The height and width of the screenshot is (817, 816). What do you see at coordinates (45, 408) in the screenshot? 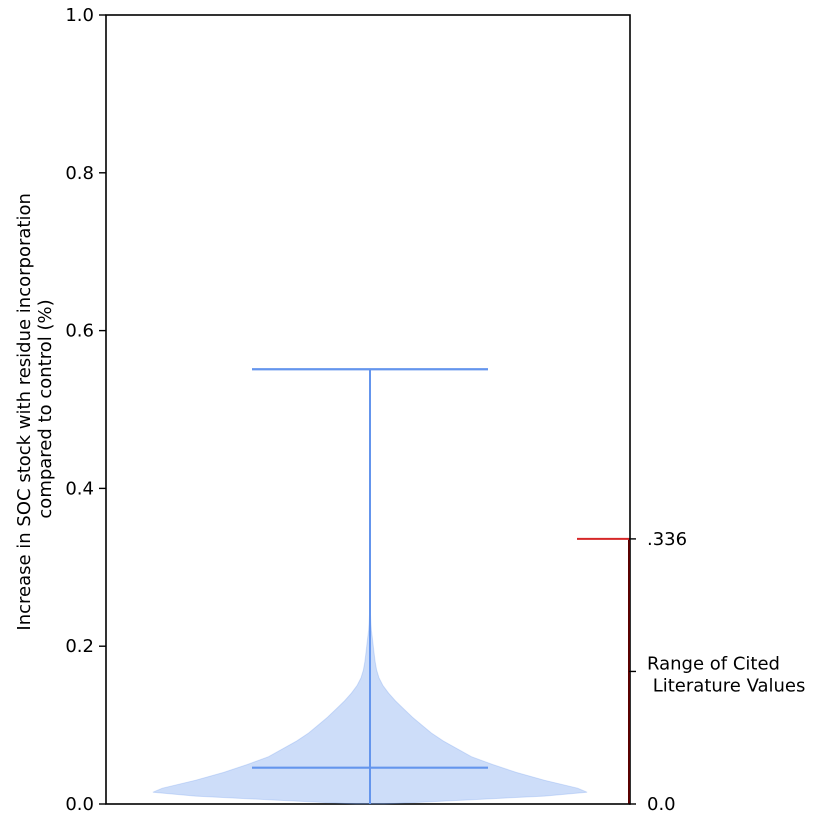
I see `y-axis-label-line2: compared to control (%)` at bounding box center [45, 408].